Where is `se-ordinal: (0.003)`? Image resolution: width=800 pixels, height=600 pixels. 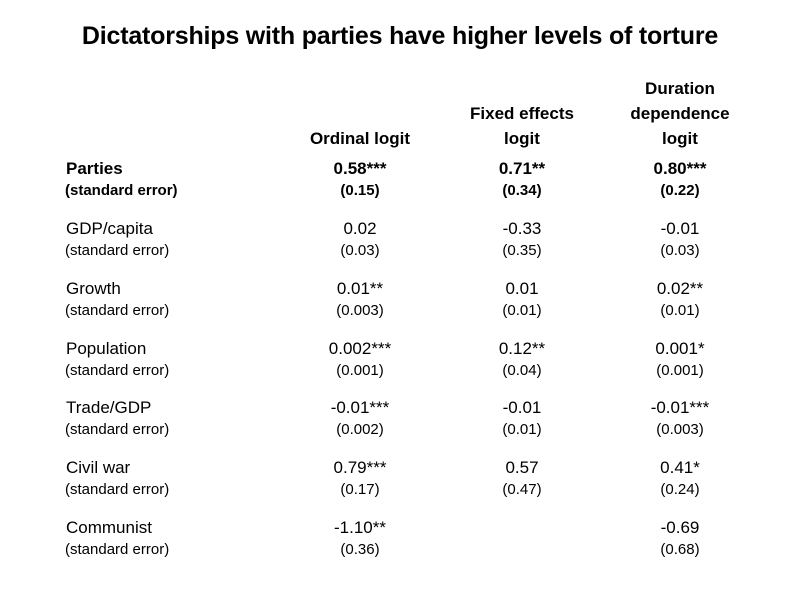 se-ordinal: (0.003) is located at coordinates (360, 310).